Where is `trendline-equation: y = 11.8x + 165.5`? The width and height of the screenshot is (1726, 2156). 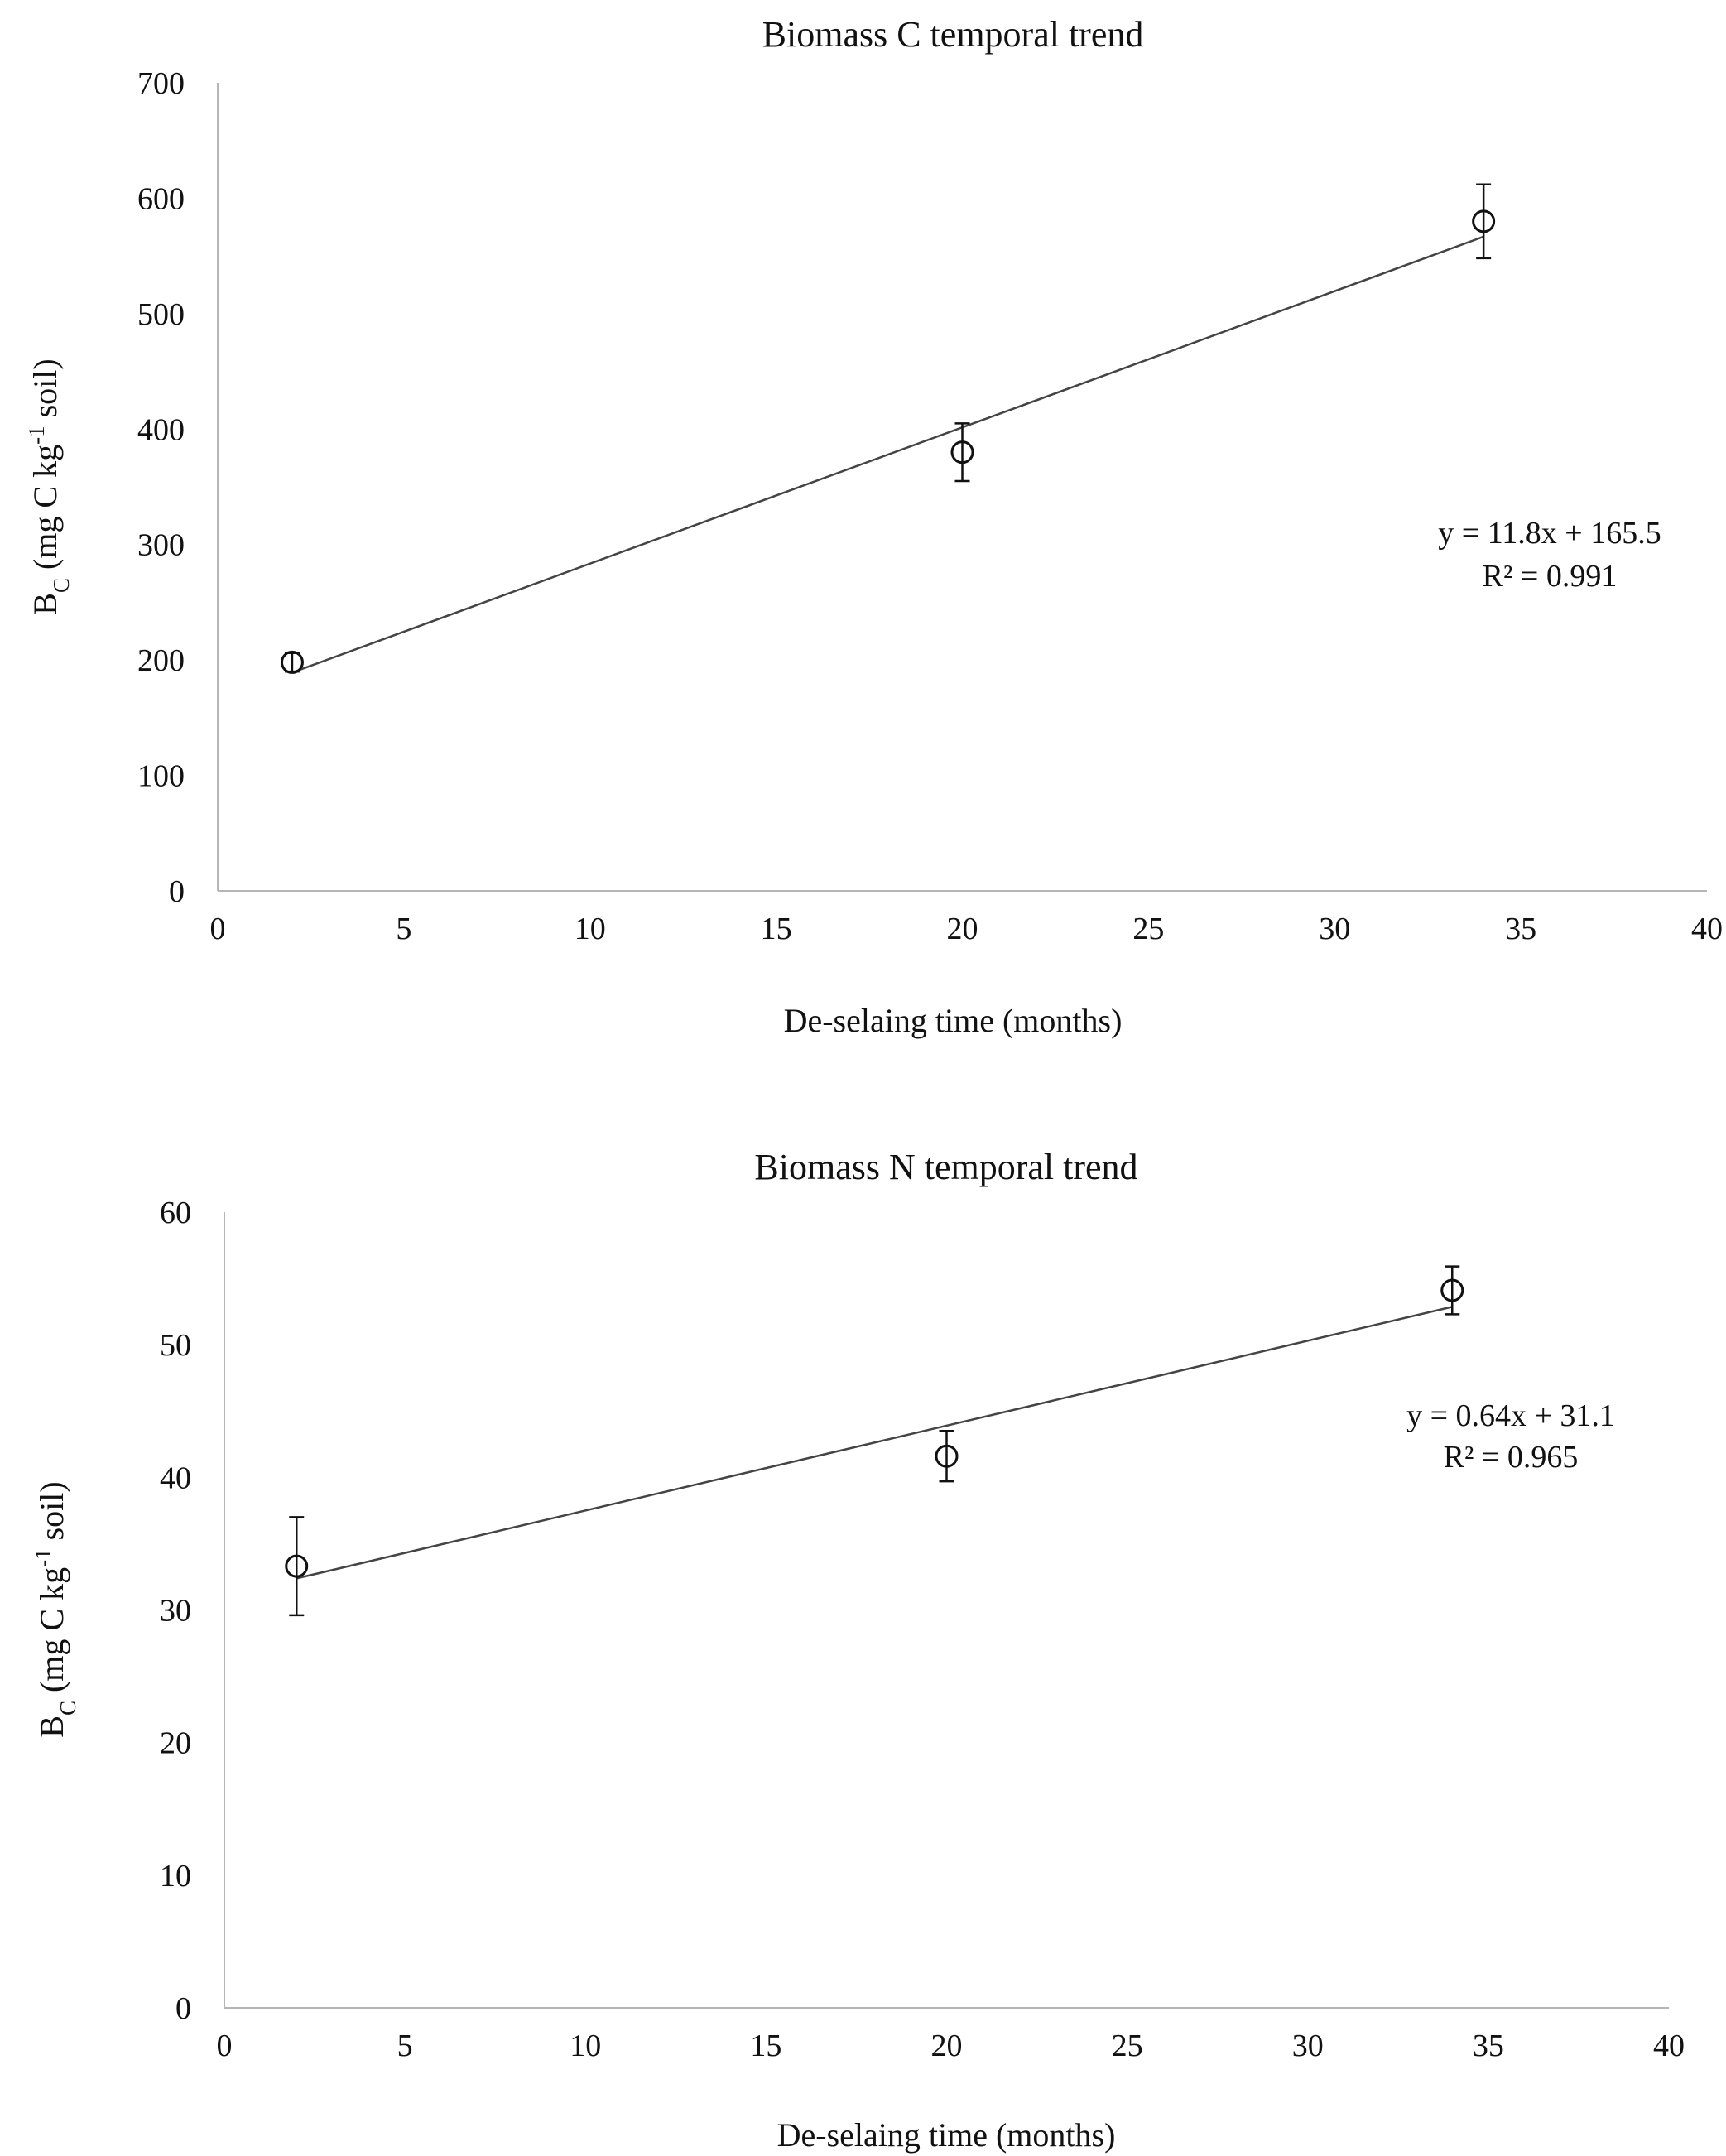 trendline-equation: y = 11.8x + 165.5 is located at coordinates (1549, 533).